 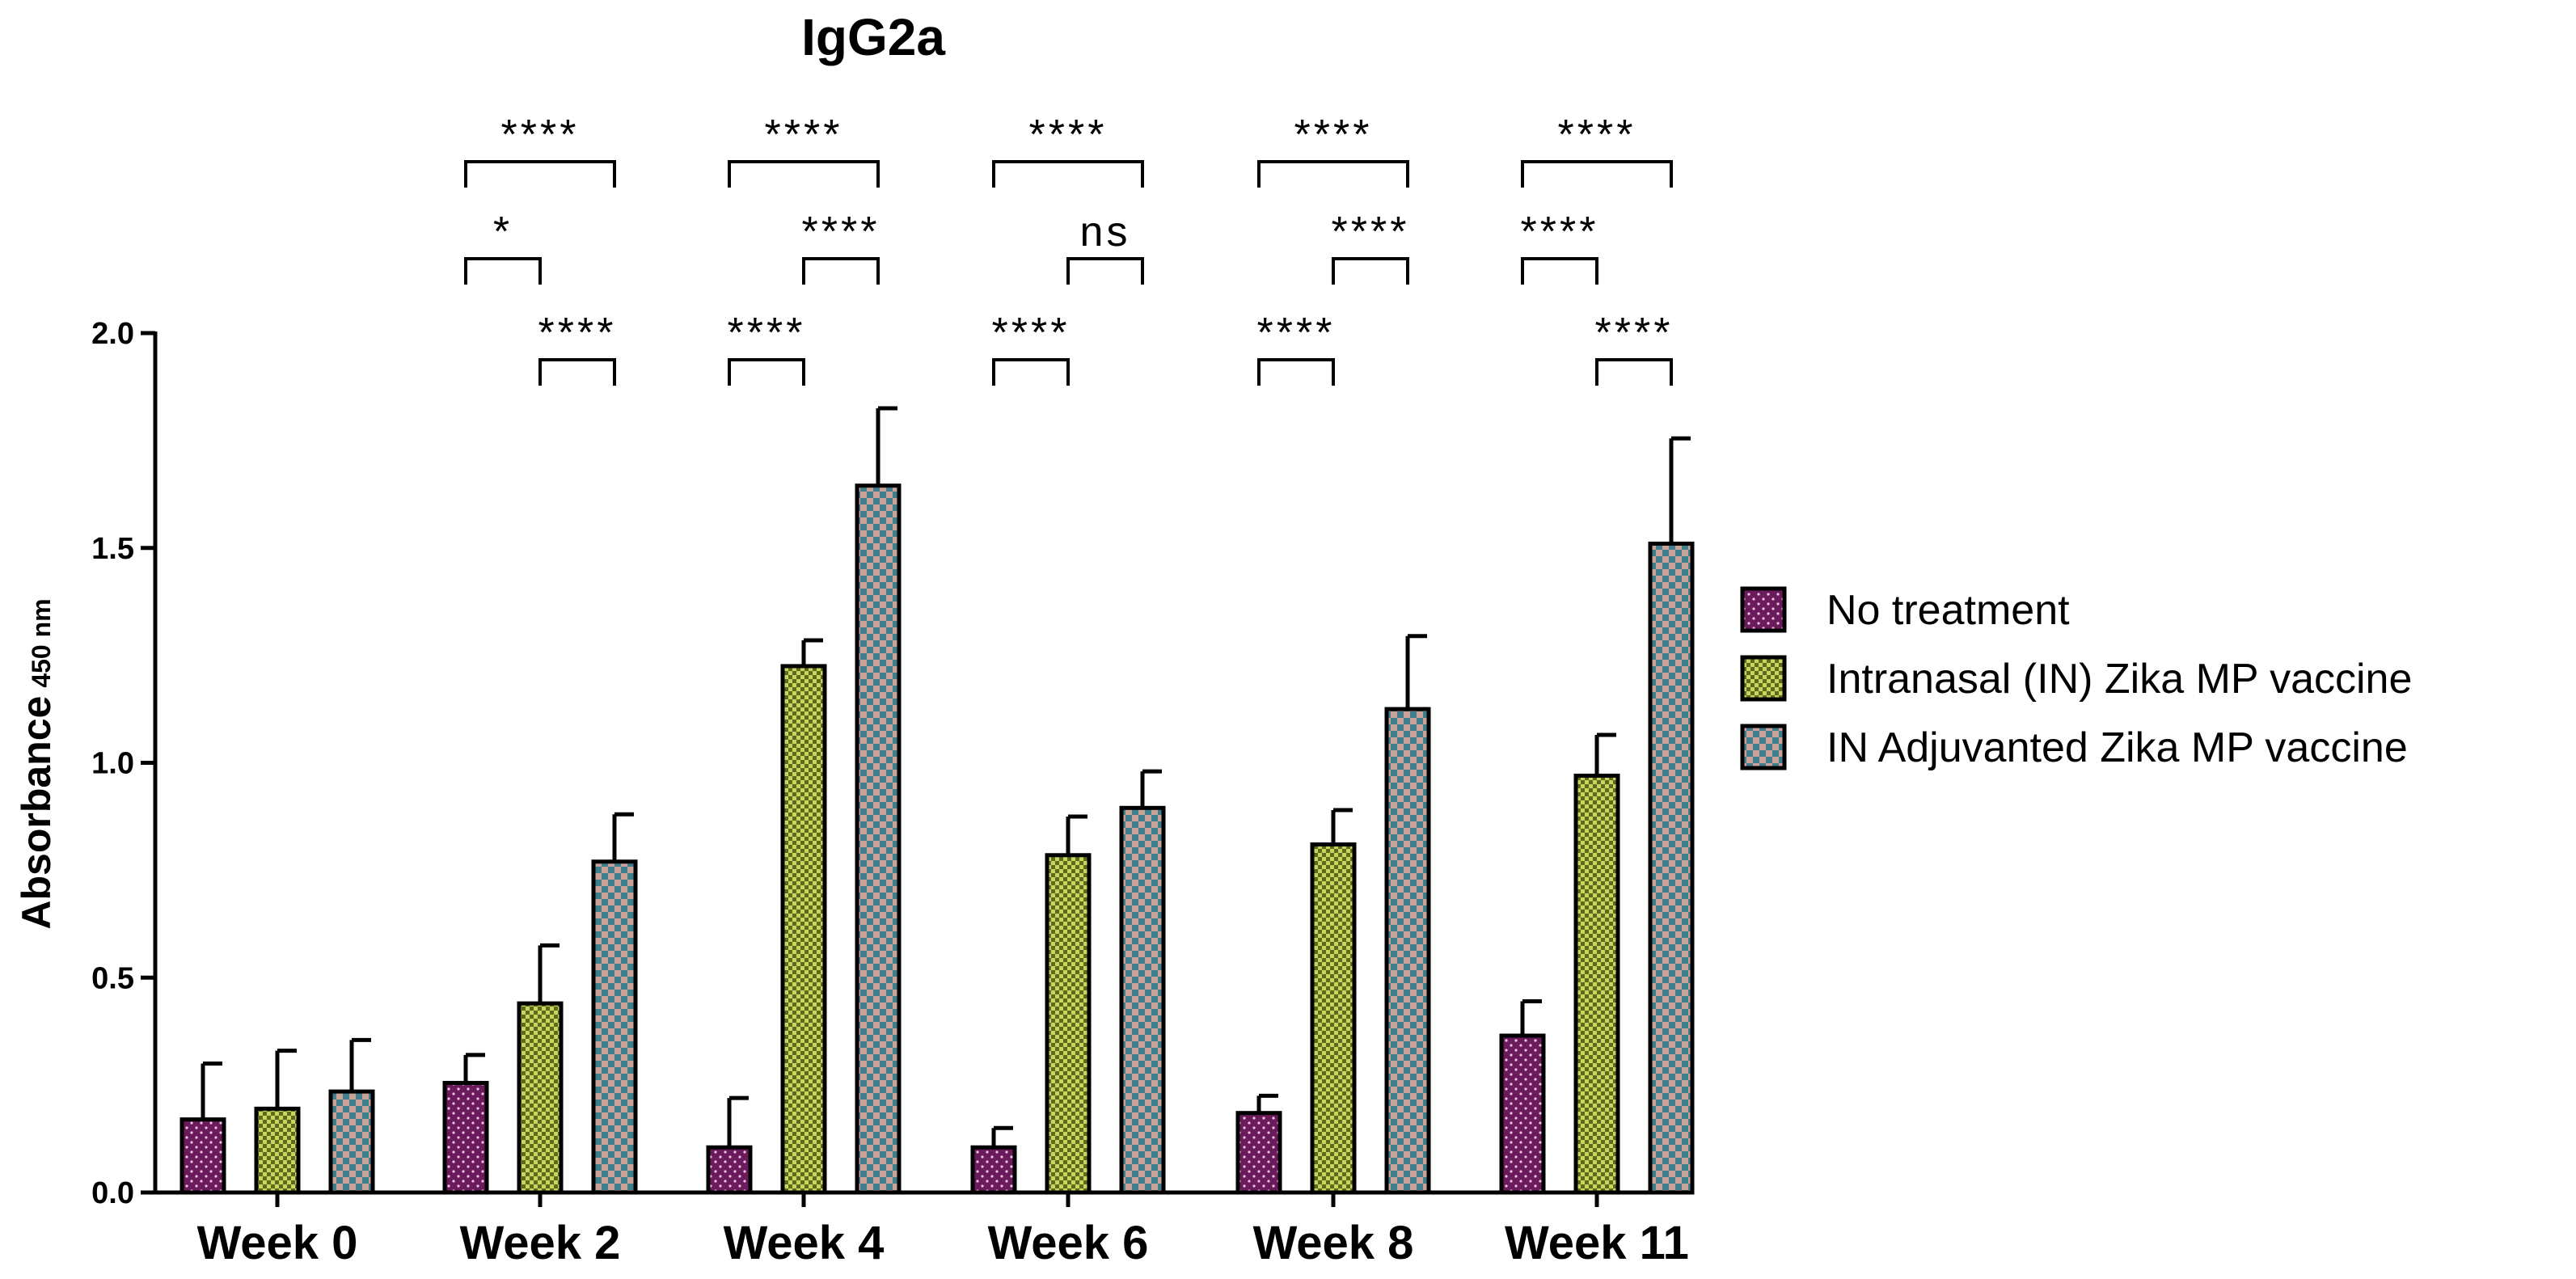 What do you see at coordinates (277, 1243) in the screenshot?
I see `x-tick-label: Week 0` at bounding box center [277, 1243].